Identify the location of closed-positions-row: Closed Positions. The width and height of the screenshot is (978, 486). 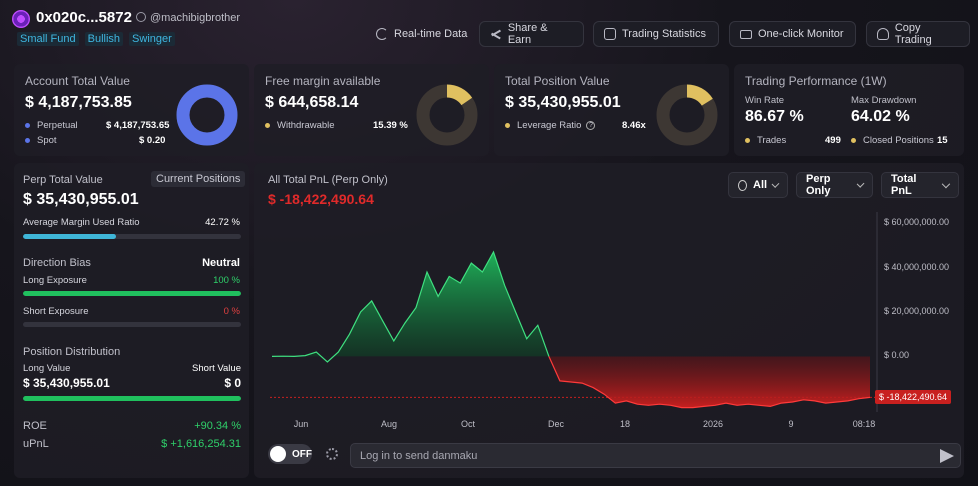
(892, 140).